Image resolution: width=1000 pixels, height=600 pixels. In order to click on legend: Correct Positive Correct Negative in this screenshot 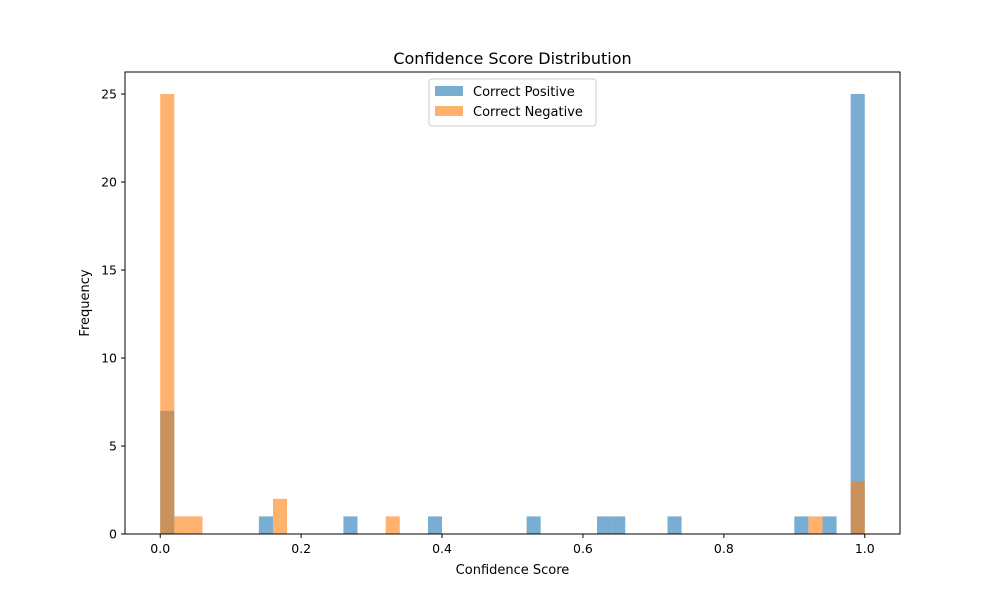, I will do `click(512, 102)`.